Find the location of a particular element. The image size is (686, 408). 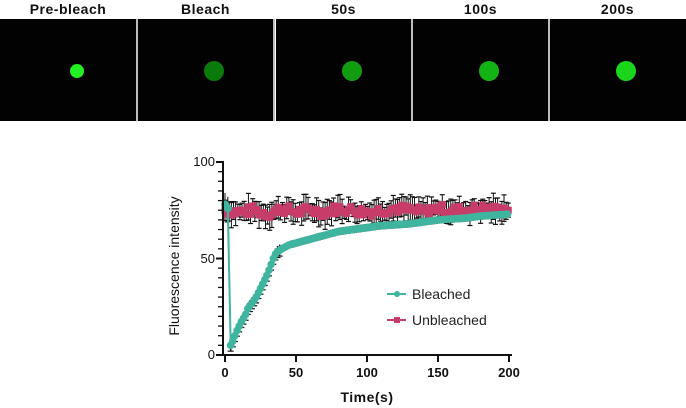

x-tick-label: 0 is located at coordinates (224, 372).